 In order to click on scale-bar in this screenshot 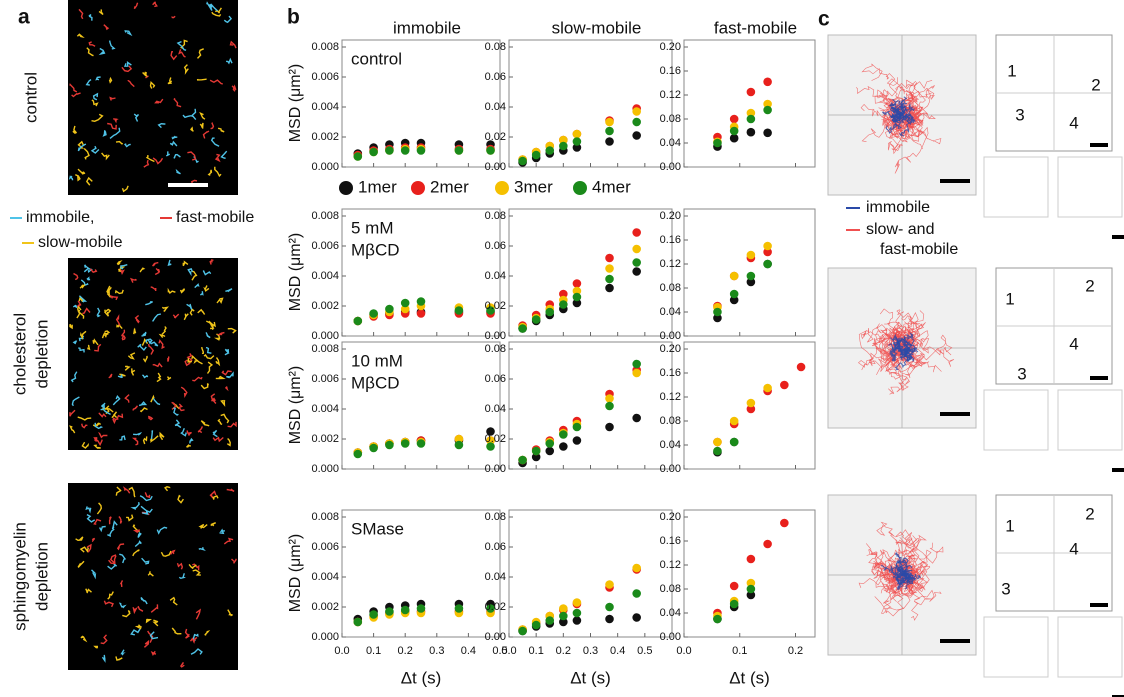, I will do `click(1118, 237)`.